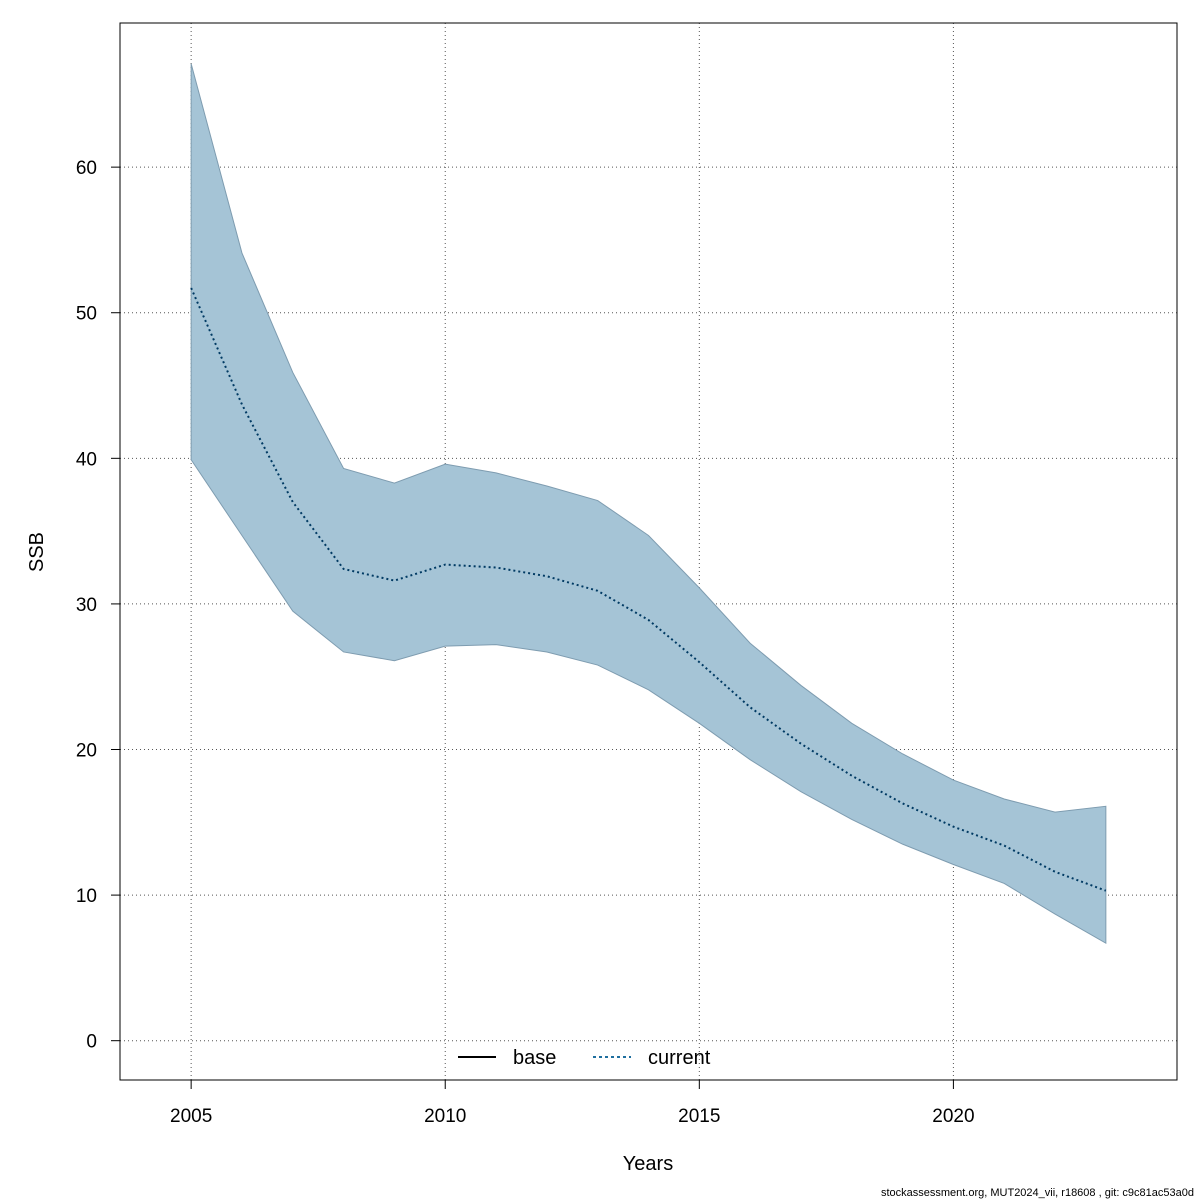 The width and height of the screenshot is (1200, 1200). What do you see at coordinates (86, 314) in the screenshot?
I see `y-tick-label: 50` at bounding box center [86, 314].